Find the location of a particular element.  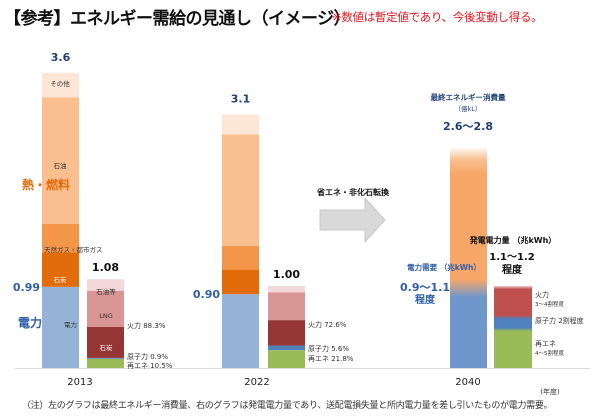

bar-final-2040 is located at coordinates (468, 257).